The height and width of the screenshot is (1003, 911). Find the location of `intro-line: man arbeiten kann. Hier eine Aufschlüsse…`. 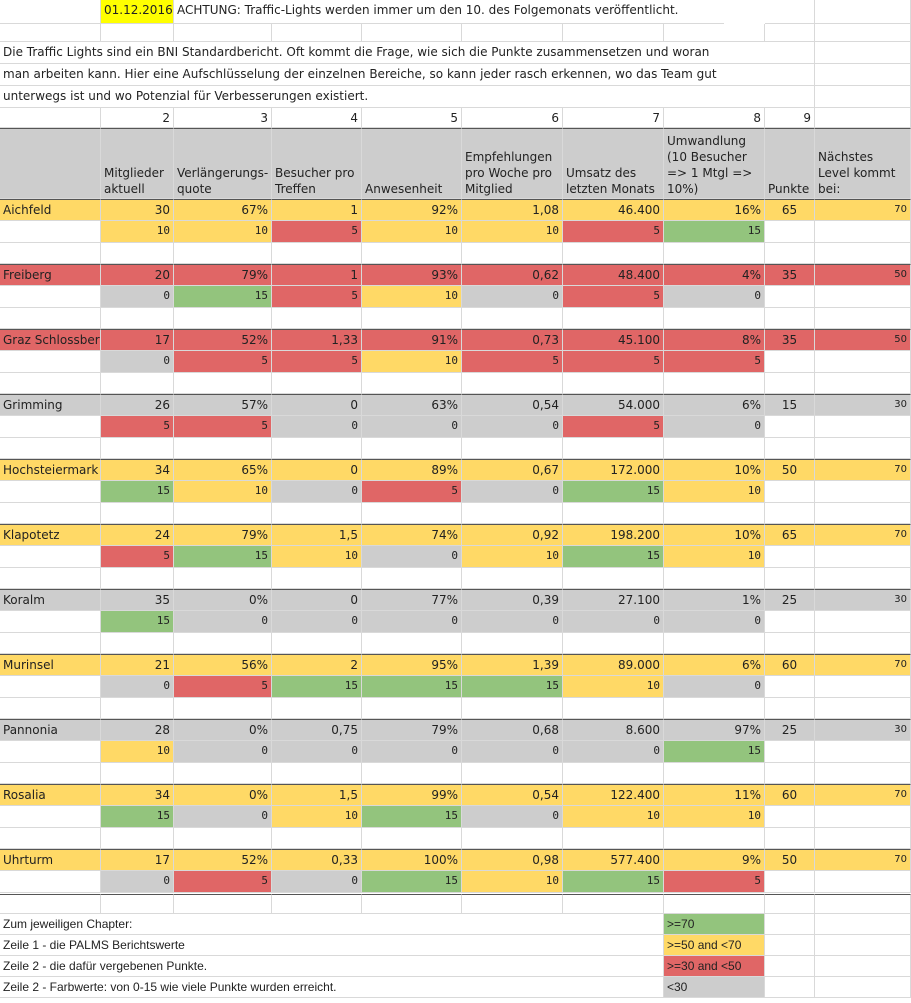

intro-line: man arbeiten kann. Hier eine Aufschlüsse… is located at coordinates (382, 75).